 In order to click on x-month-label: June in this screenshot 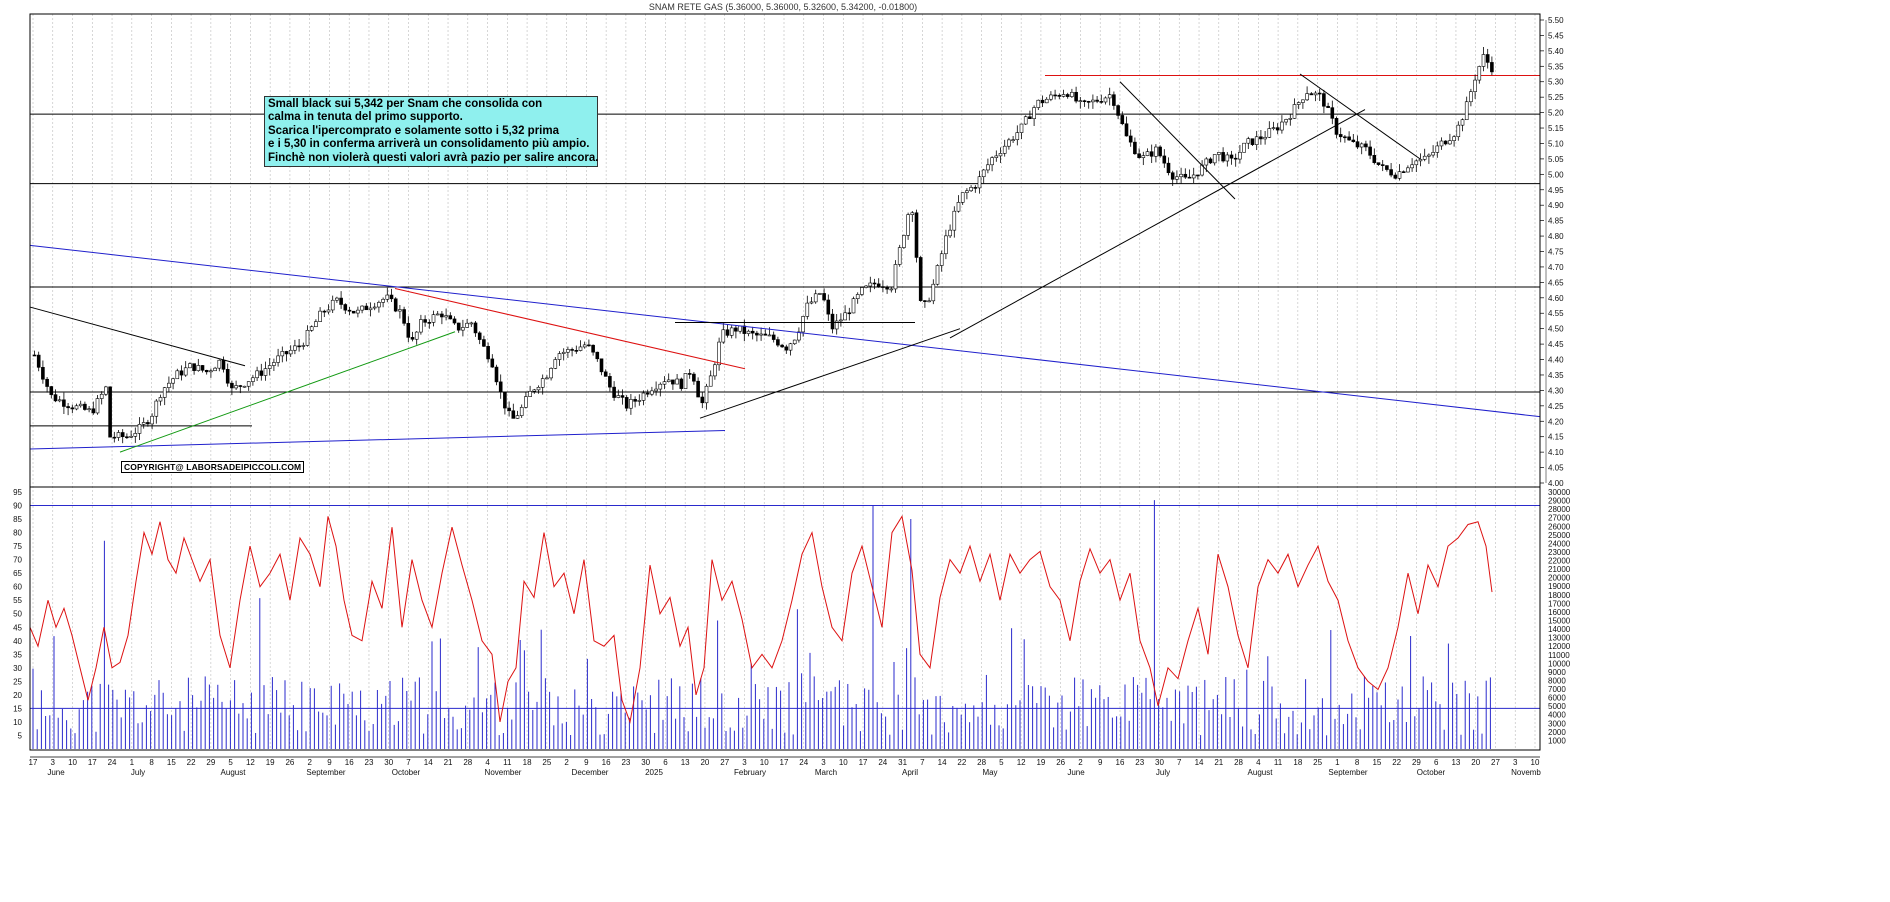, I will do `click(56, 772)`.